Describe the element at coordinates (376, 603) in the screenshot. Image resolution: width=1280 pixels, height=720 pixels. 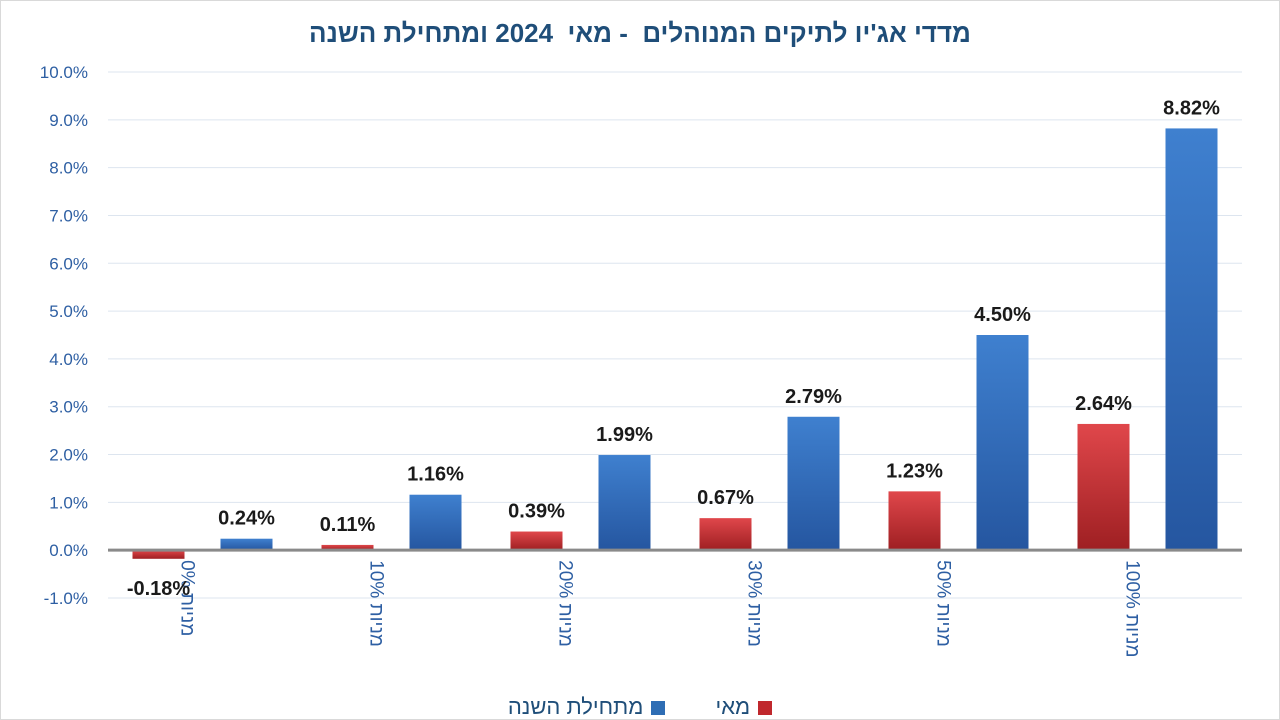
I see `x-tick-label: 10% מניות` at that location.